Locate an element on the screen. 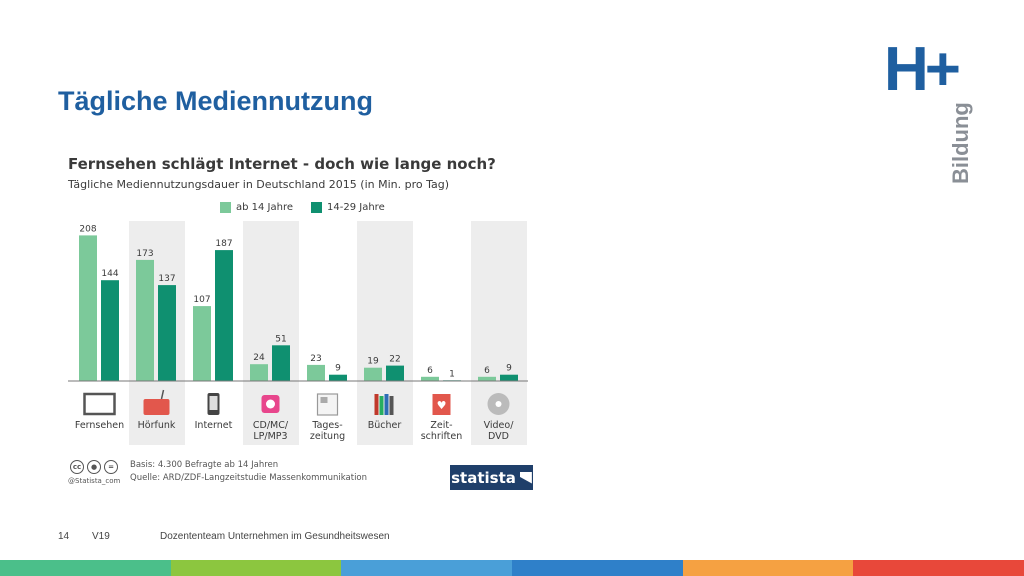 Image resolution: width=1024 pixels, height=576 pixels. category-label: Tages- is located at coordinates (326, 425).